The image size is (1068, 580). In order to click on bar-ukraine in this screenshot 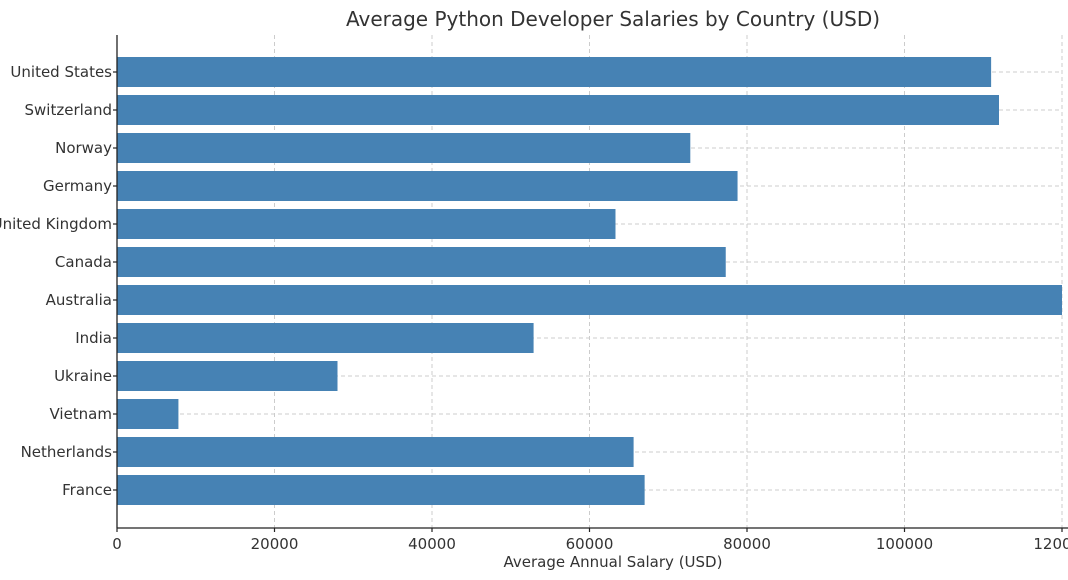, I will do `click(227, 376)`.